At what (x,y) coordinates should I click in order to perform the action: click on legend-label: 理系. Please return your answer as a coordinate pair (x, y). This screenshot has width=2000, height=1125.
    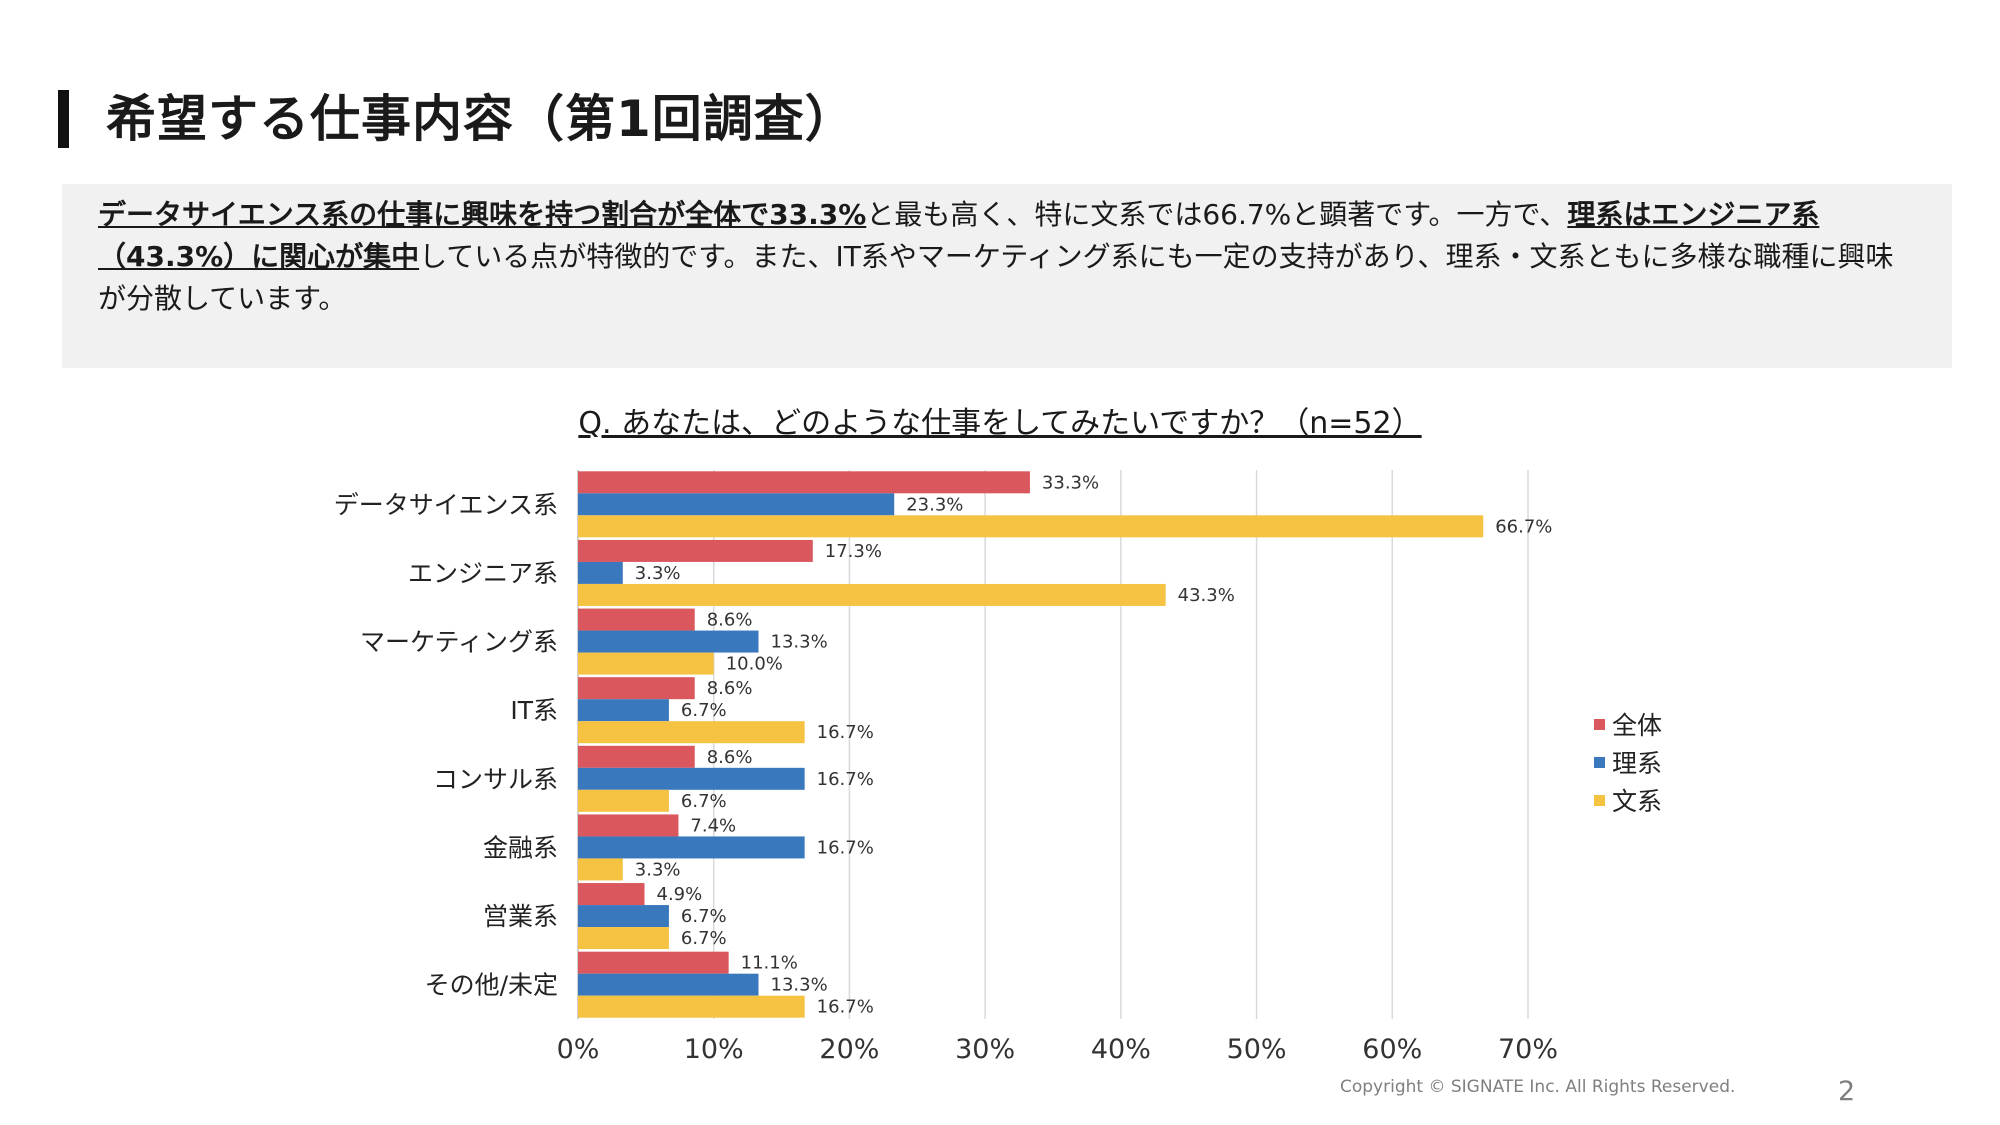
    Looking at the image, I should click on (1637, 763).